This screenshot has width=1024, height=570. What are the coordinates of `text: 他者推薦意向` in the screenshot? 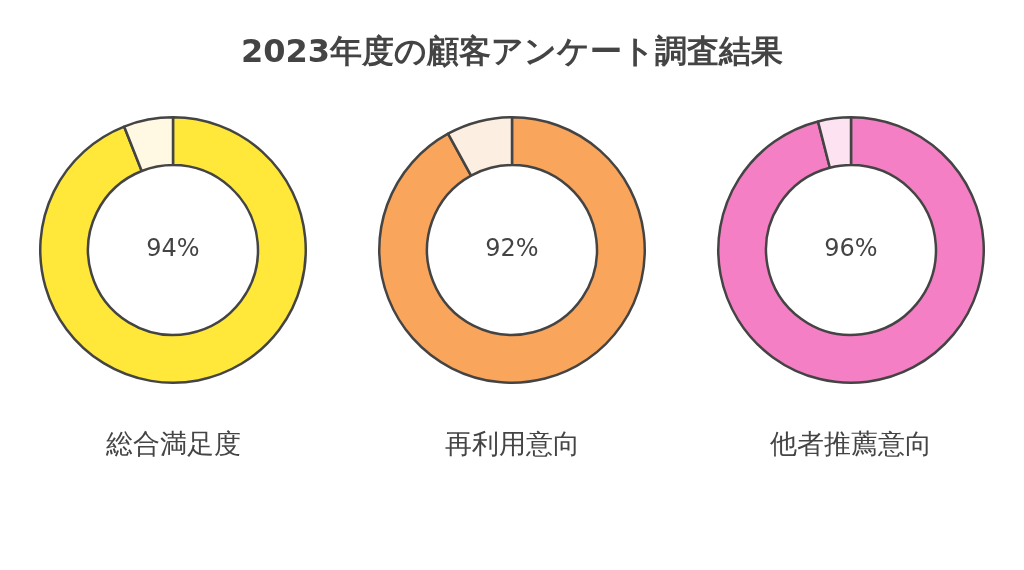 It's located at (851, 444).